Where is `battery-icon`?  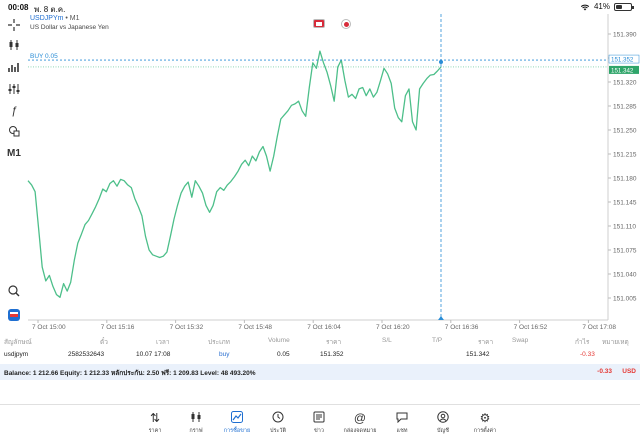
battery-icon is located at coordinates (624, 6).